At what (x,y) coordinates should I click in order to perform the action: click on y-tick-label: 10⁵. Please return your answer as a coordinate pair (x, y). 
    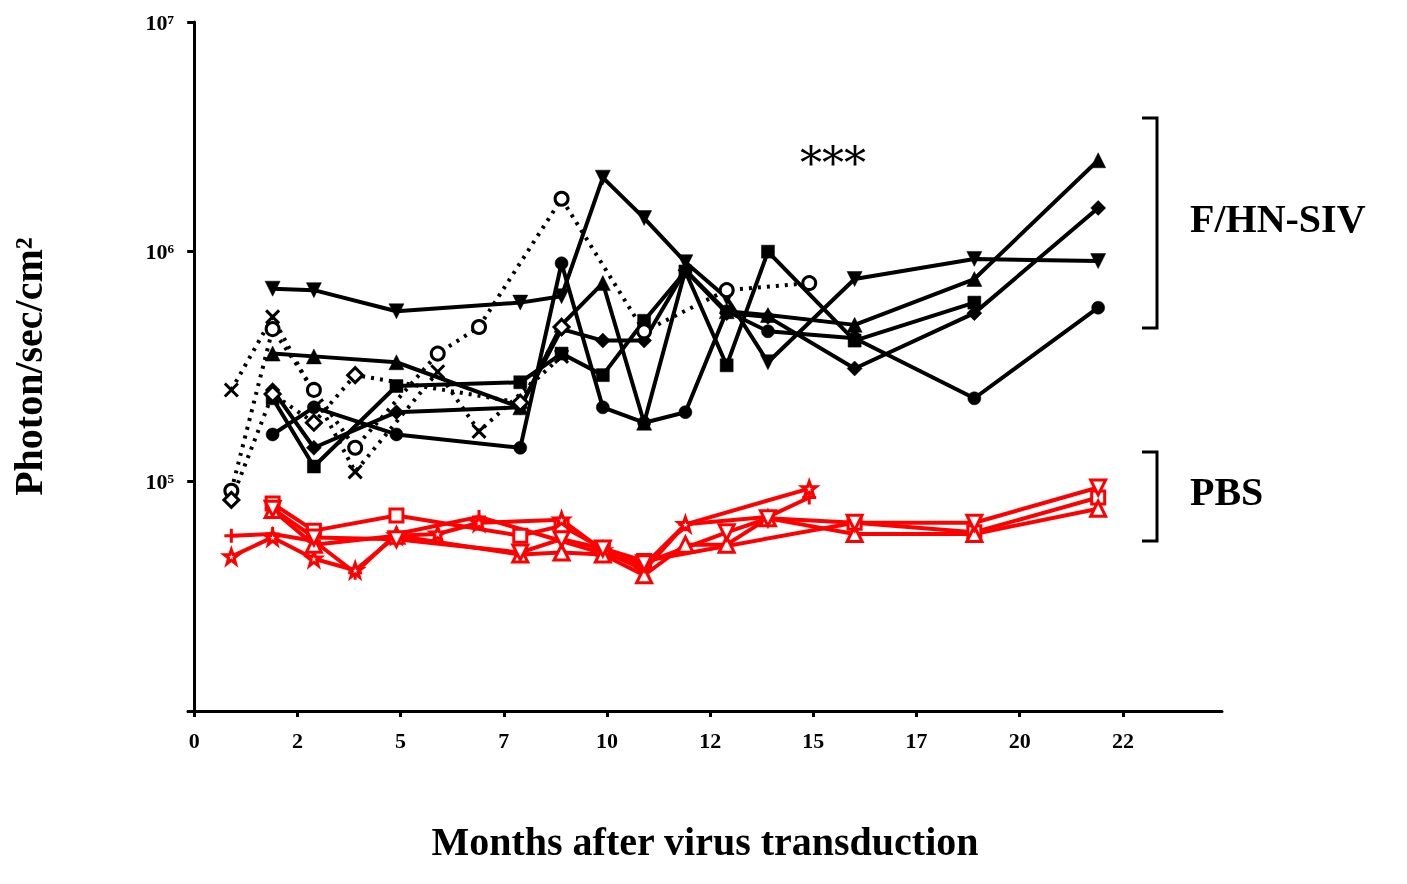
    Looking at the image, I should click on (160, 481).